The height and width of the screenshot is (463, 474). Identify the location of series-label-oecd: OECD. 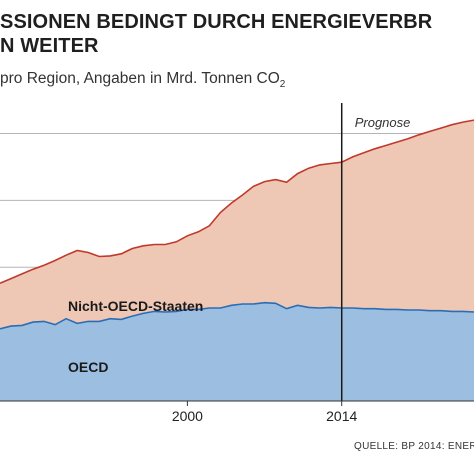
(88, 367).